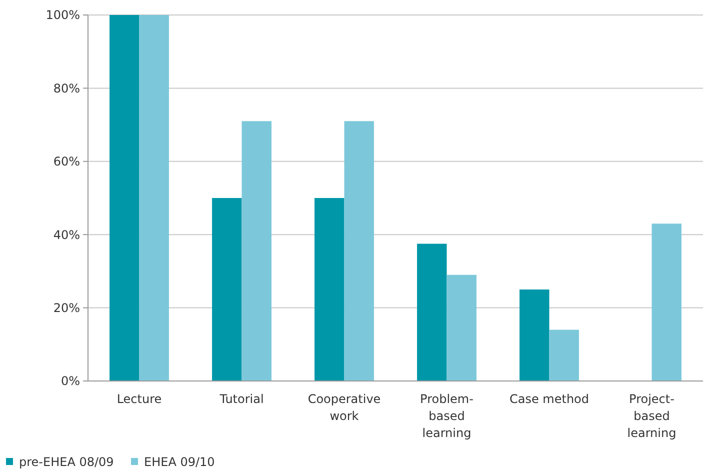 This screenshot has width=707, height=476. What do you see at coordinates (344, 407) in the screenshot?
I see `x-tick-label: Cooperative work` at bounding box center [344, 407].